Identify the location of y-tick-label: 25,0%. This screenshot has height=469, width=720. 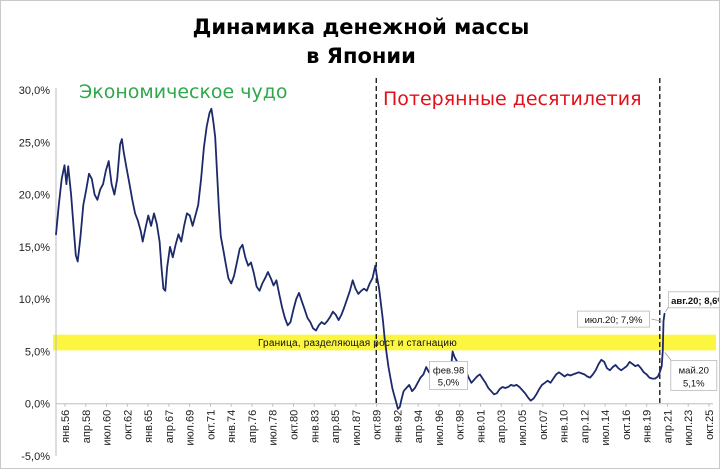
(34, 143).